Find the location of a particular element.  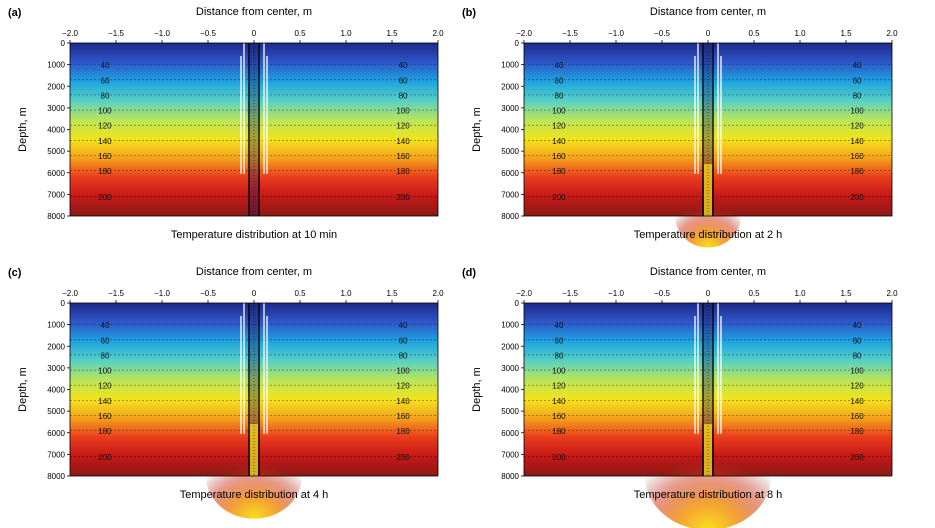

y-axis-label: Depth, m is located at coordinates (477, 129).